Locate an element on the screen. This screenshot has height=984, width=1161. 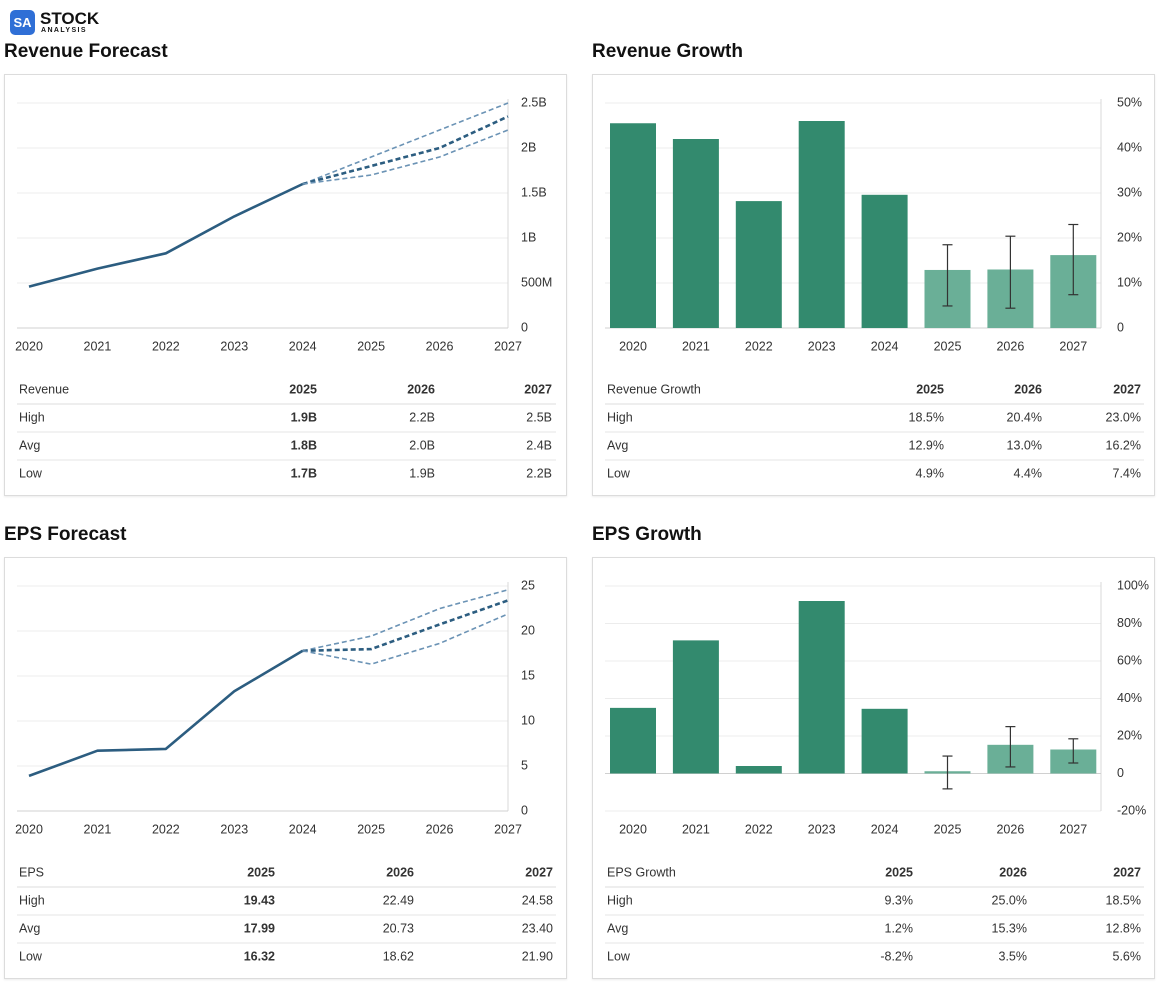
table-cell: 9.3% is located at coordinates (899, 900).